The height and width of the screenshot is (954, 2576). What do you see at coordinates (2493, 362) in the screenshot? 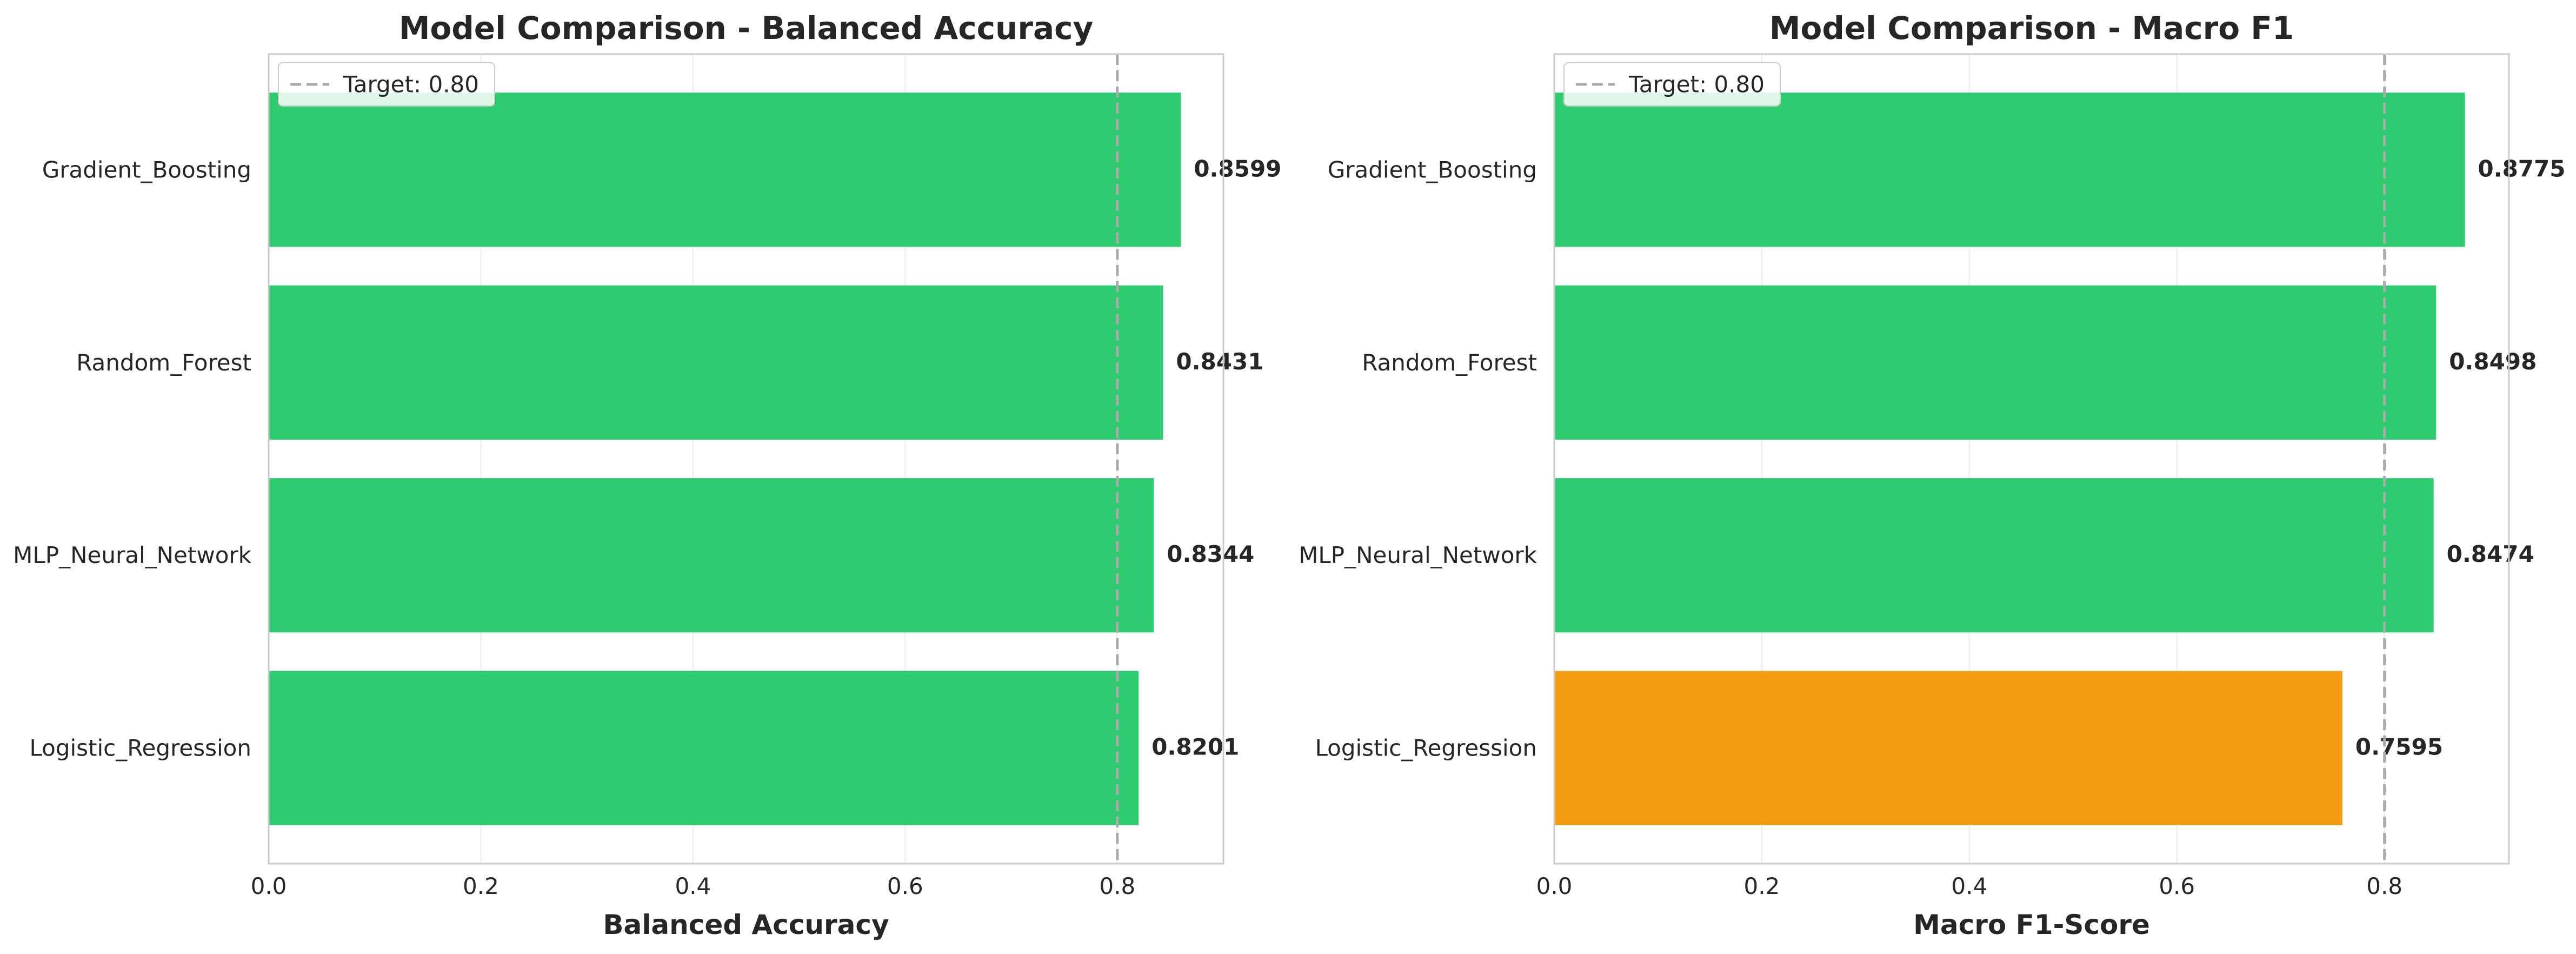
I see `value-label: 0.8498` at bounding box center [2493, 362].